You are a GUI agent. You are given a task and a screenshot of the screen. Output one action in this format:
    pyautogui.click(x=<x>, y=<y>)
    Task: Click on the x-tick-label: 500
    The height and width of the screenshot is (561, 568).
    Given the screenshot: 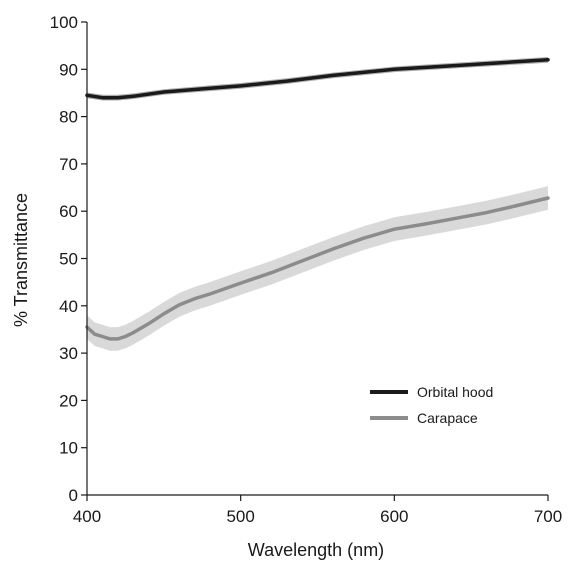 What is the action you would take?
    pyautogui.click(x=240, y=516)
    